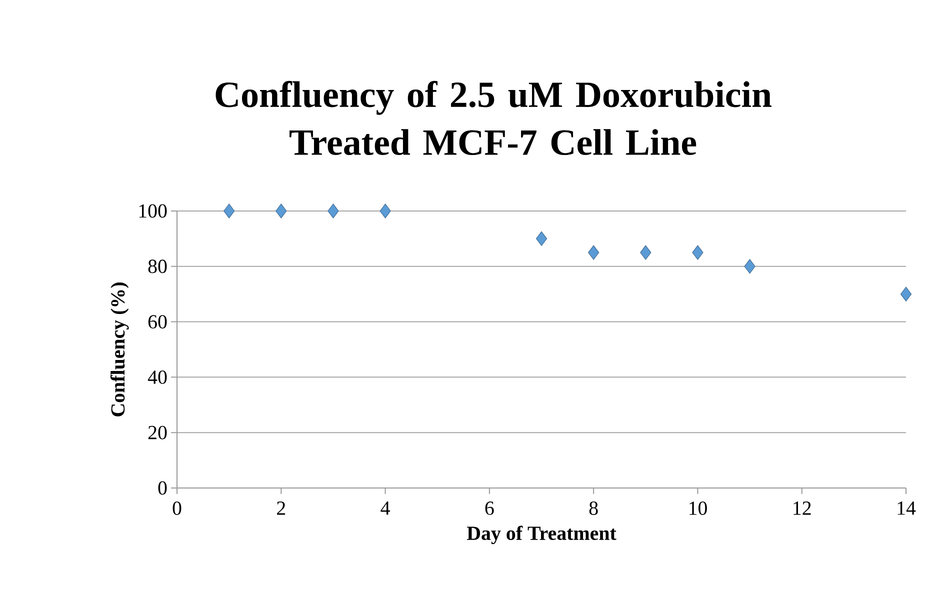 The width and height of the screenshot is (928, 592). Describe the element at coordinates (802, 508) in the screenshot. I see `x-tick-label: 12` at that location.